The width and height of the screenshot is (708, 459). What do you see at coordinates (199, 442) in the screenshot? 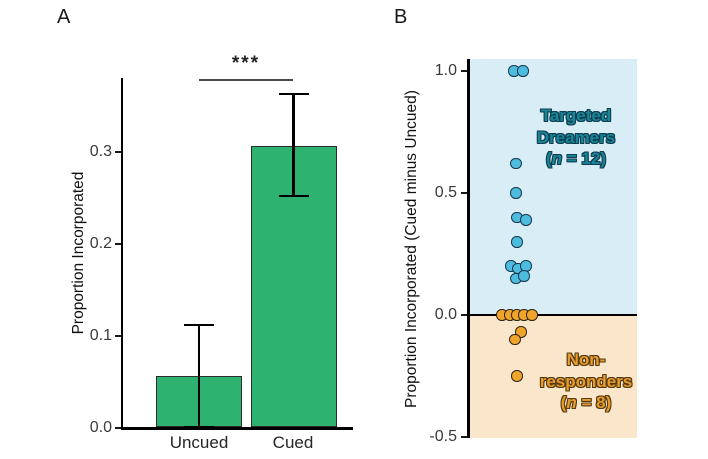
I see `panel-a-x-tick-uncued: Uncued` at bounding box center [199, 442].